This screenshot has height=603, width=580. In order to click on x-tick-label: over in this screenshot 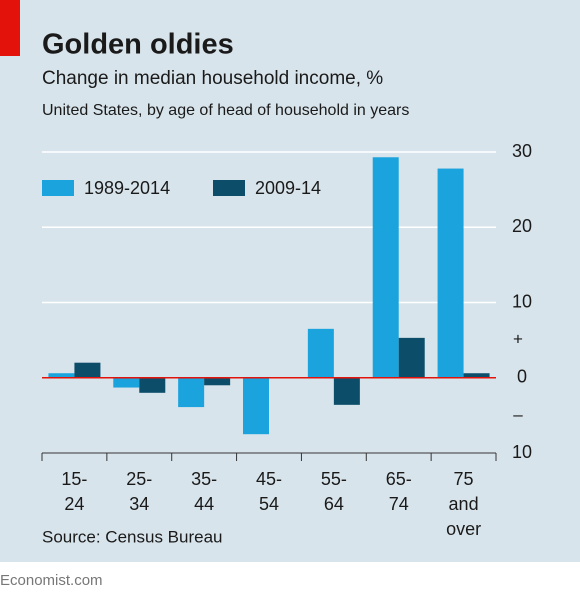, I will do `click(463, 529)`.